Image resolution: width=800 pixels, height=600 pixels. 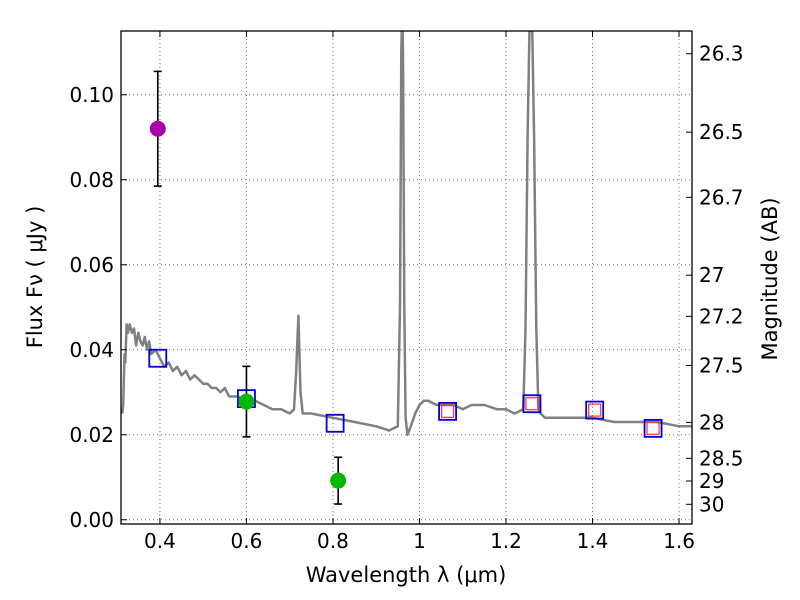 I want to click on mag-tick-label: 29, so click(x=711, y=481).